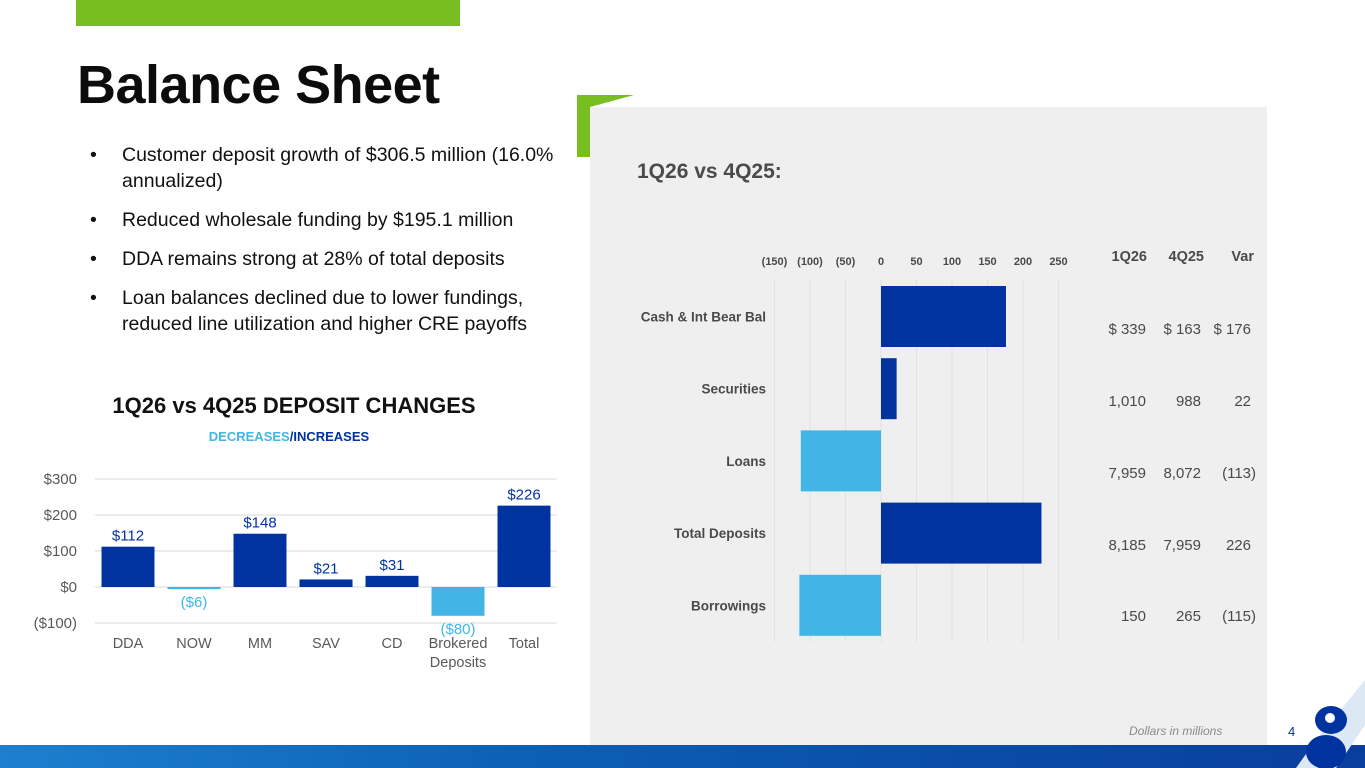 The width and height of the screenshot is (1365, 768). I want to click on x-tick-label: (50), so click(846, 262).